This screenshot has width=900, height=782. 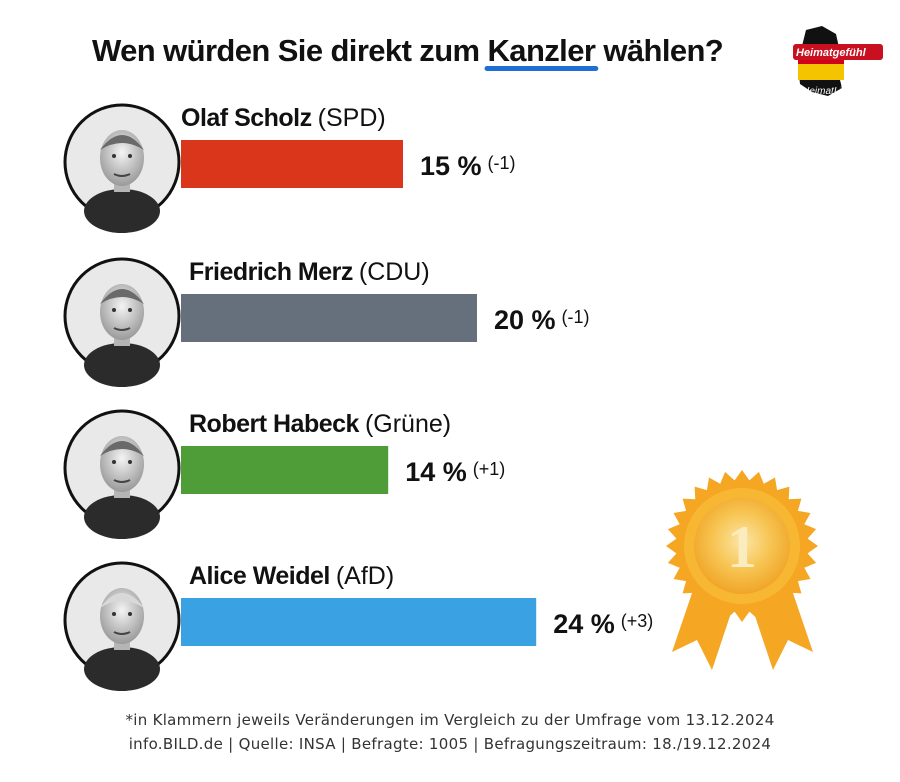 What do you see at coordinates (584, 624) in the screenshot?
I see `value-percent: 24 %` at bounding box center [584, 624].